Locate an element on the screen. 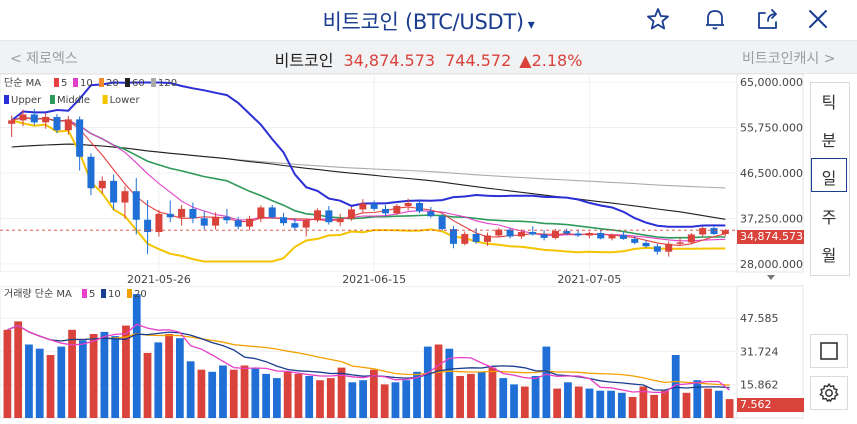 The width and height of the screenshot is (857, 424). settings-button is located at coordinates (829, 393).